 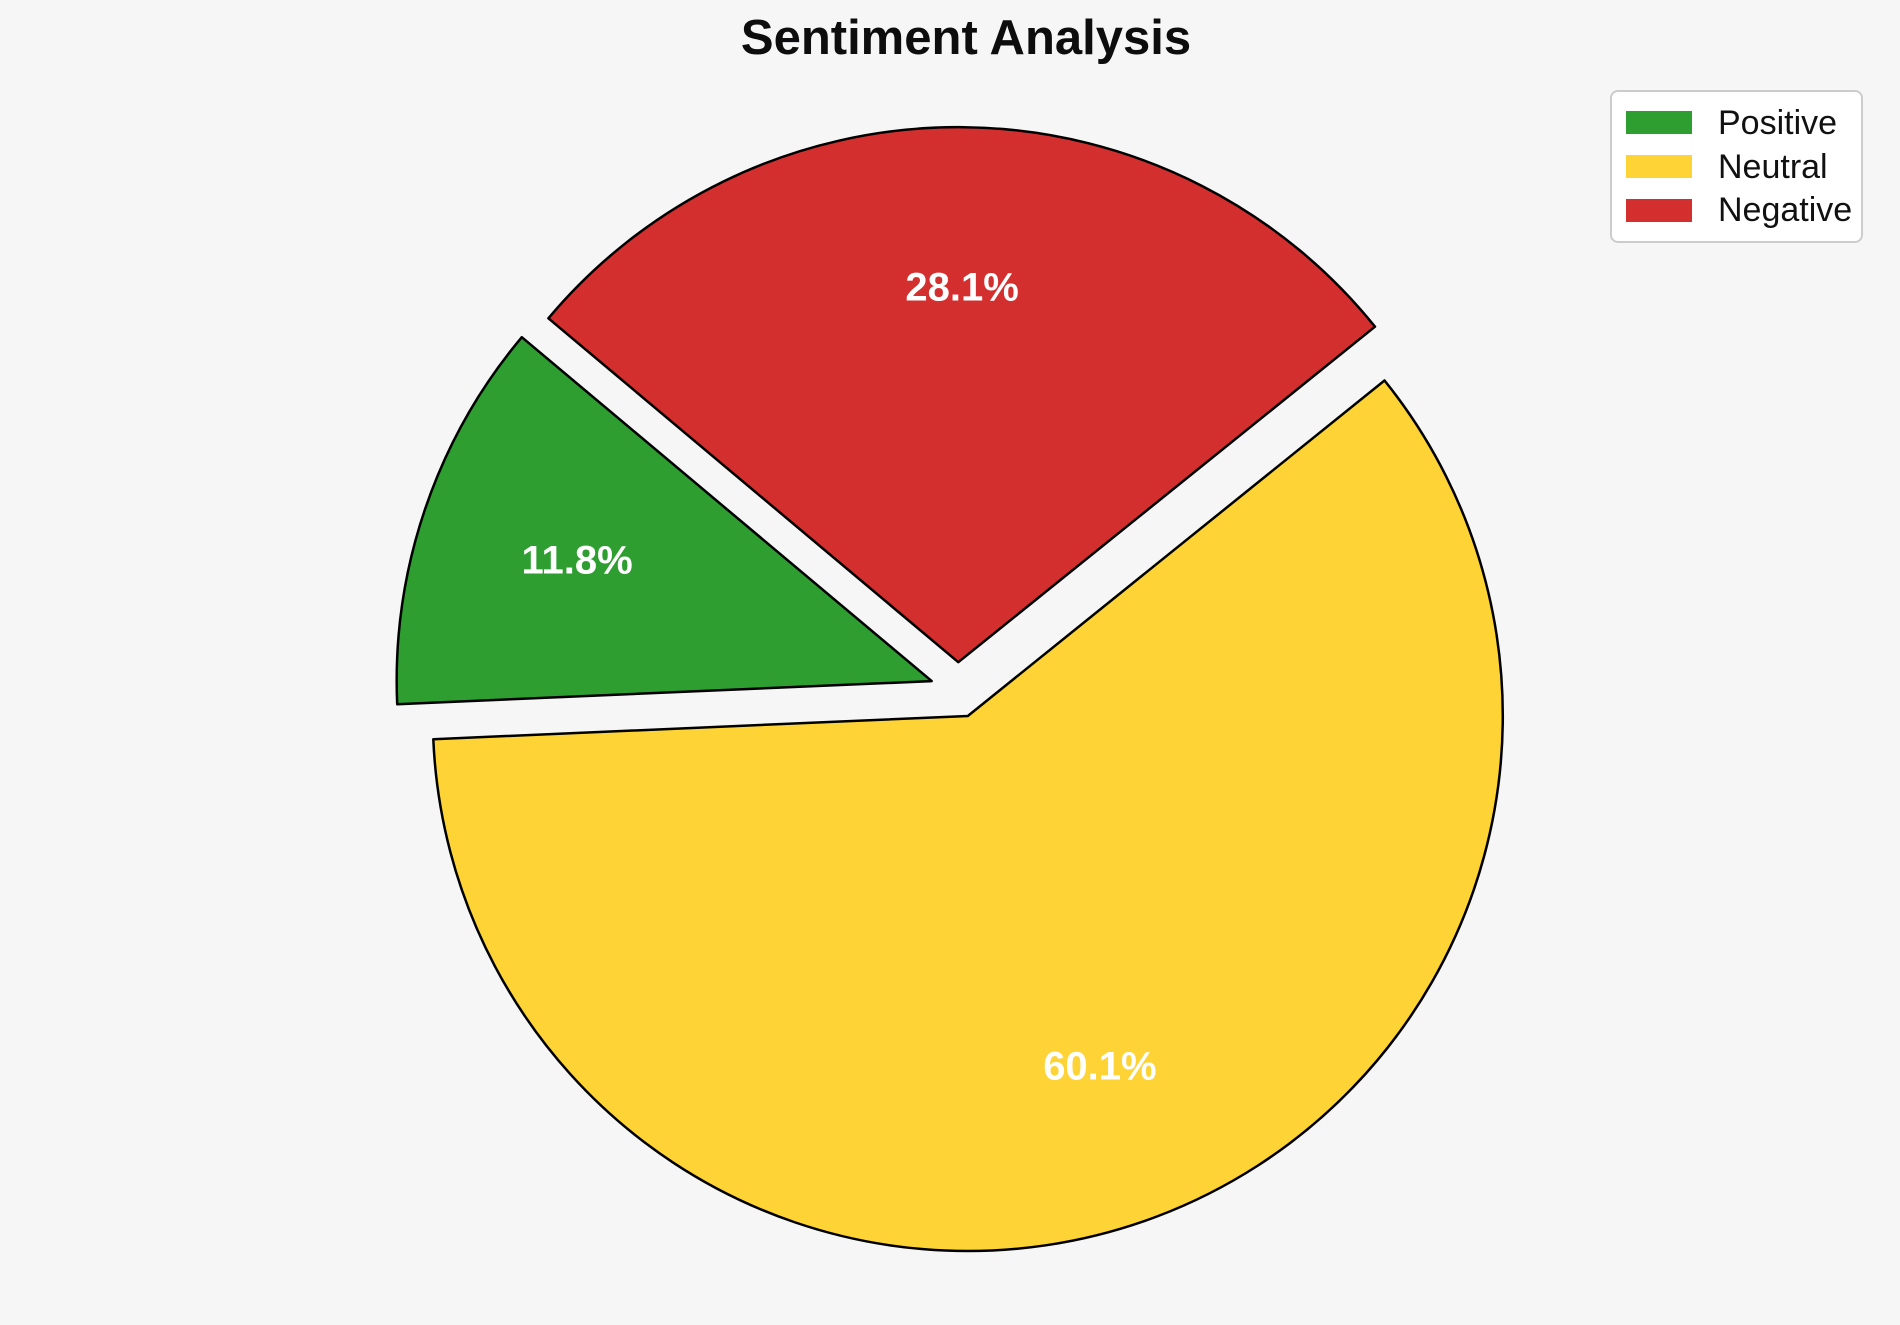 What do you see at coordinates (1099, 1066) in the screenshot?
I see `pct-label-neutral: 60.1%` at bounding box center [1099, 1066].